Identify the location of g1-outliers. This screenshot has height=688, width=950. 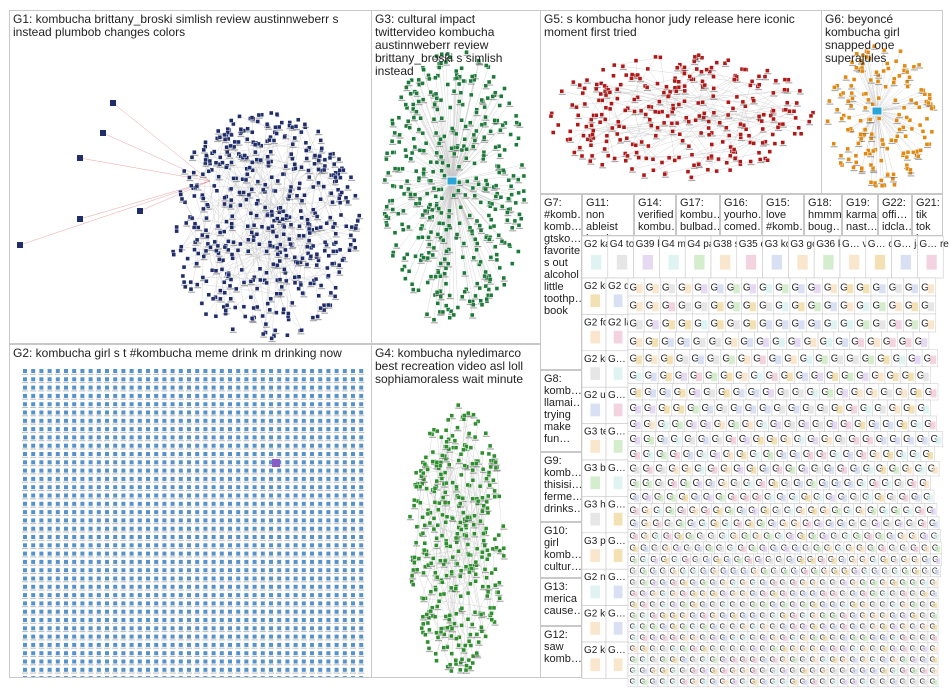
(114, 174).